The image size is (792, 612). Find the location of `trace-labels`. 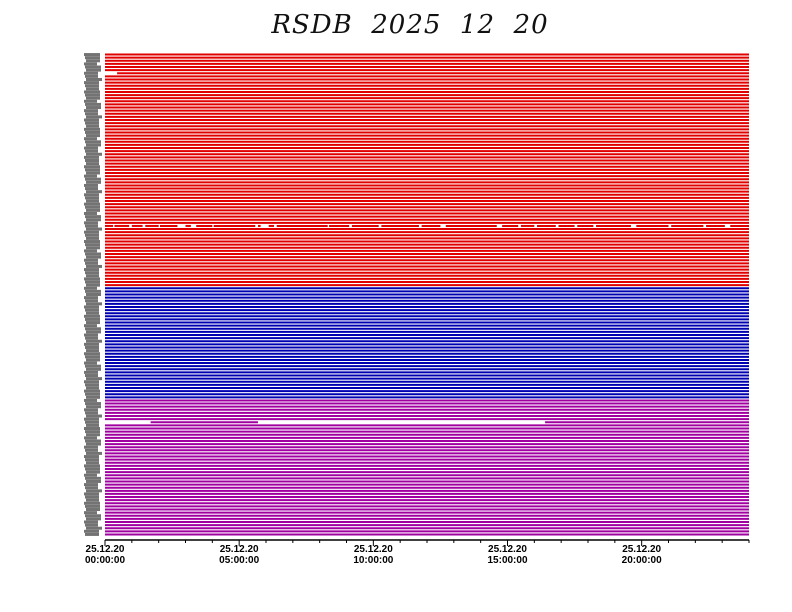

trace-labels is located at coordinates (93, 294).